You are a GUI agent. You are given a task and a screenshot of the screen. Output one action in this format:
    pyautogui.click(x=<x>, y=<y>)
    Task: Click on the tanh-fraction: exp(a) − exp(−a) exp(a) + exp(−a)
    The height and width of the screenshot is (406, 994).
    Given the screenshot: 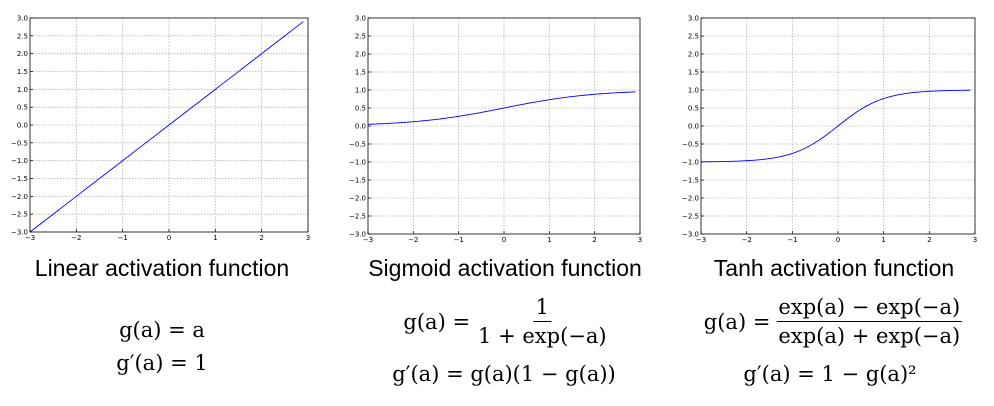 What is the action you would take?
    pyautogui.click(x=869, y=321)
    